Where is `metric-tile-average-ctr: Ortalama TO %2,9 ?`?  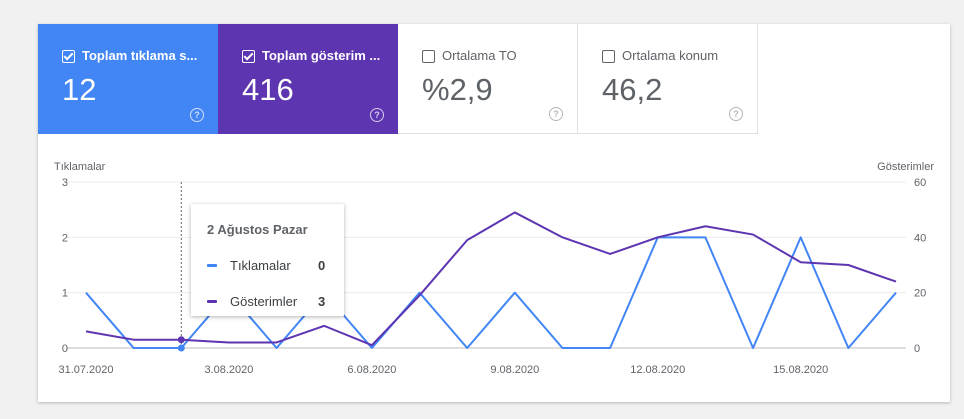
metric-tile-average-ctr: Ortalama TO %2,9 ? is located at coordinates (488, 79).